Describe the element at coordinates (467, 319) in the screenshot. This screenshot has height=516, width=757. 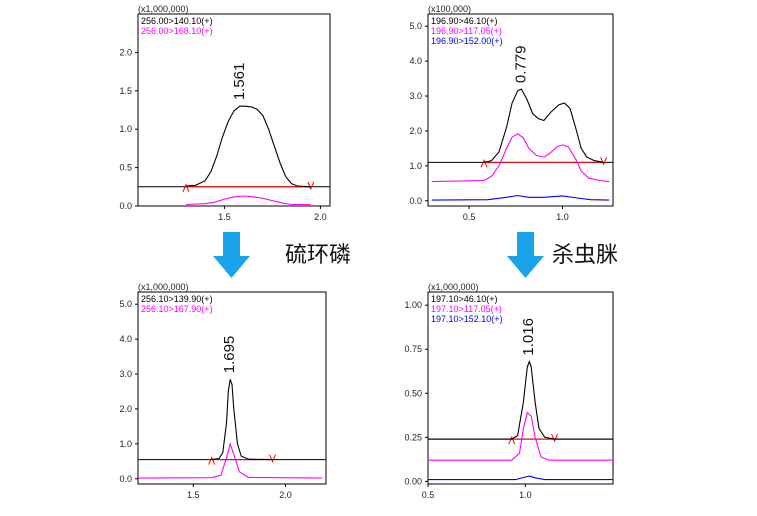
I see `legend-entry: 197.10>152.10(+)` at that location.